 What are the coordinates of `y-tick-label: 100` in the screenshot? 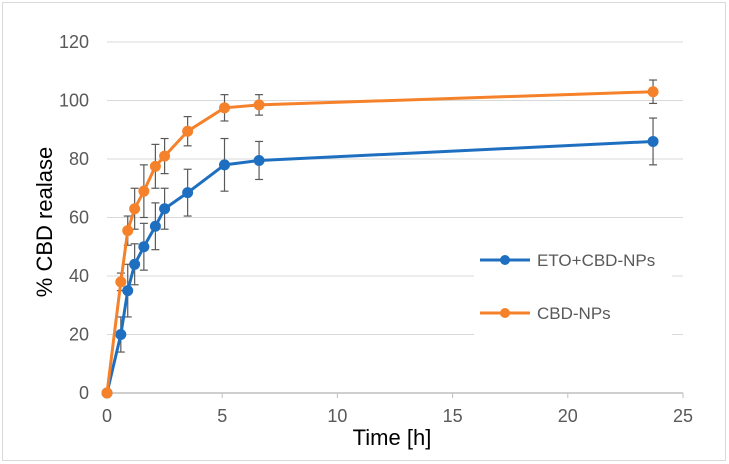 It's located at (74, 101).